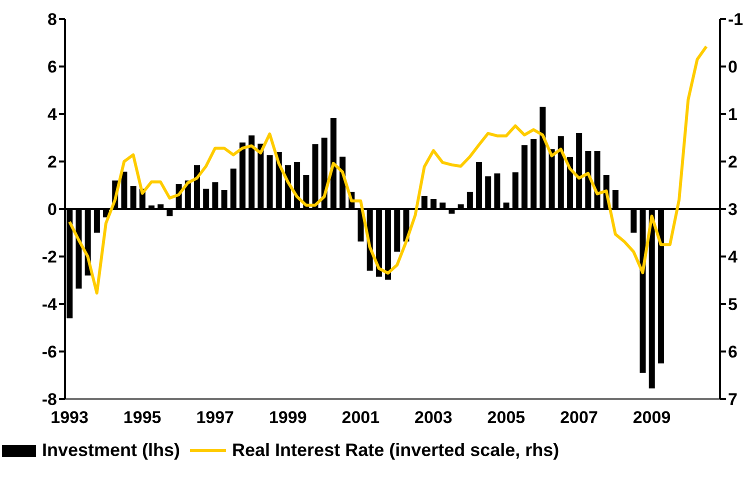  What do you see at coordinates (433, 418) in the screenshot?
I see `x-tick-label: 2003` at bounding box center [433, 418].